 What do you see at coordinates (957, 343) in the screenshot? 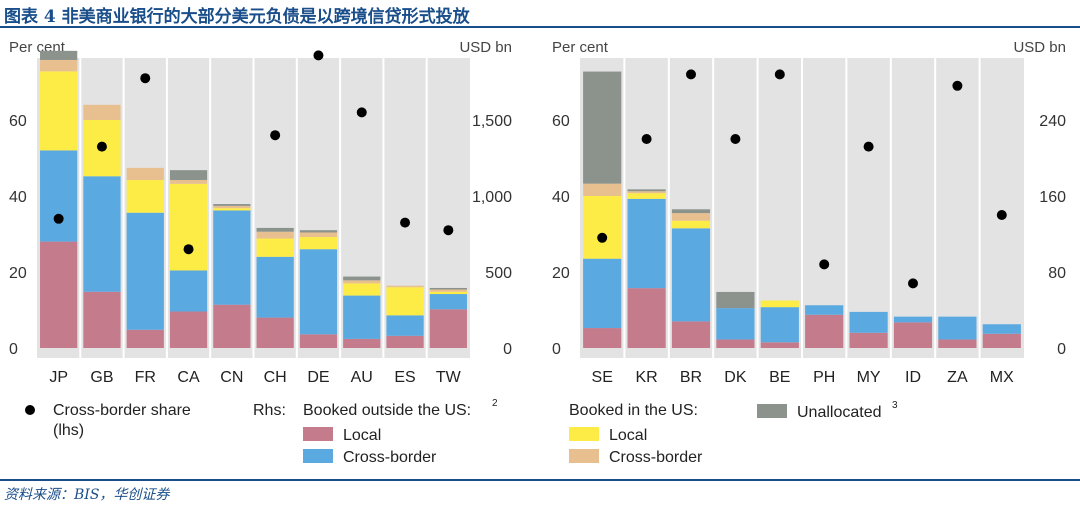
I see `bar-local-outside-za` at bounding box center [957, 343].